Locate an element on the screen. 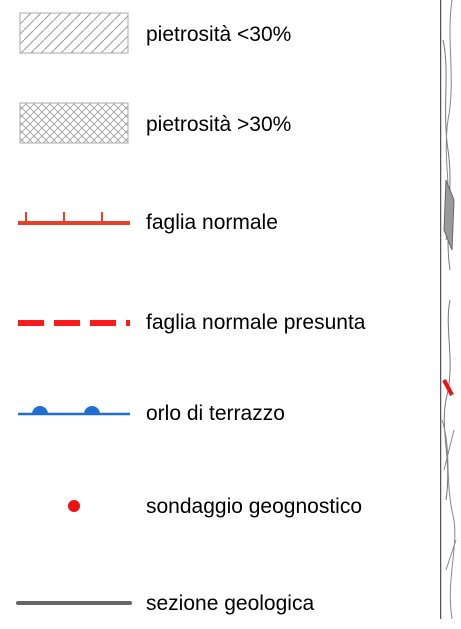 This screenshot has width=461, height=629. legend-item-presumed-fault: faglia normale presunta is located at coordinates (220, 323).